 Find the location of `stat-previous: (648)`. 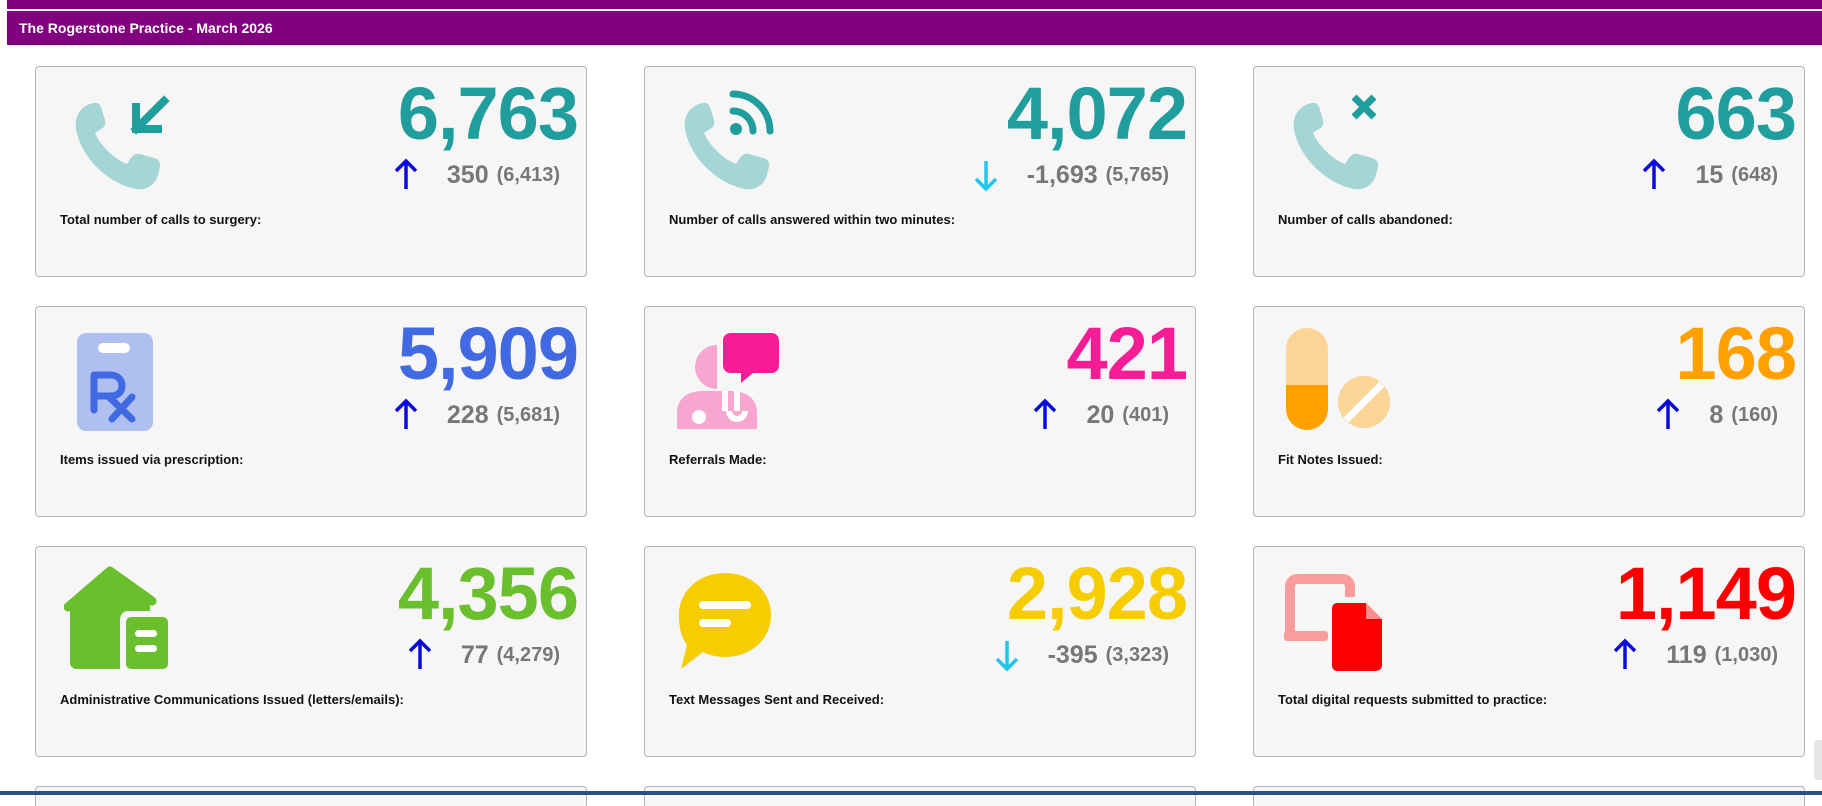

stat-previous: (648) is located at coordinates (1754, 174).